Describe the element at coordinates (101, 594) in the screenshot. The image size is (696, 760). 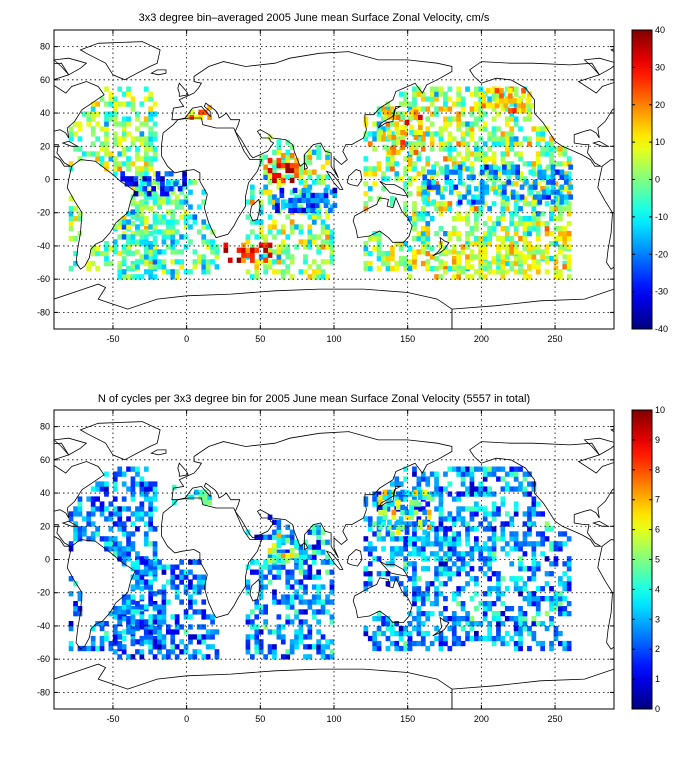
I see `coastline` at that location.